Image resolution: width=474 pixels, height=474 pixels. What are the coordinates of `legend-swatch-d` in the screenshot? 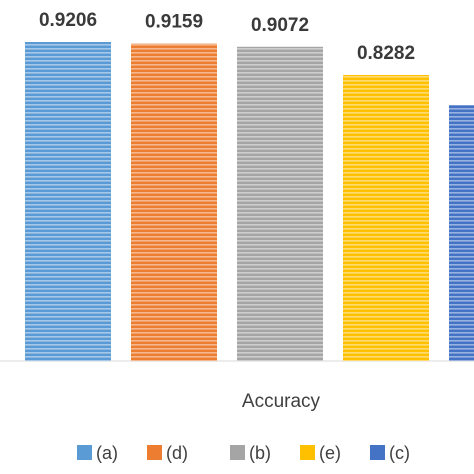 It's located at (154, 452).